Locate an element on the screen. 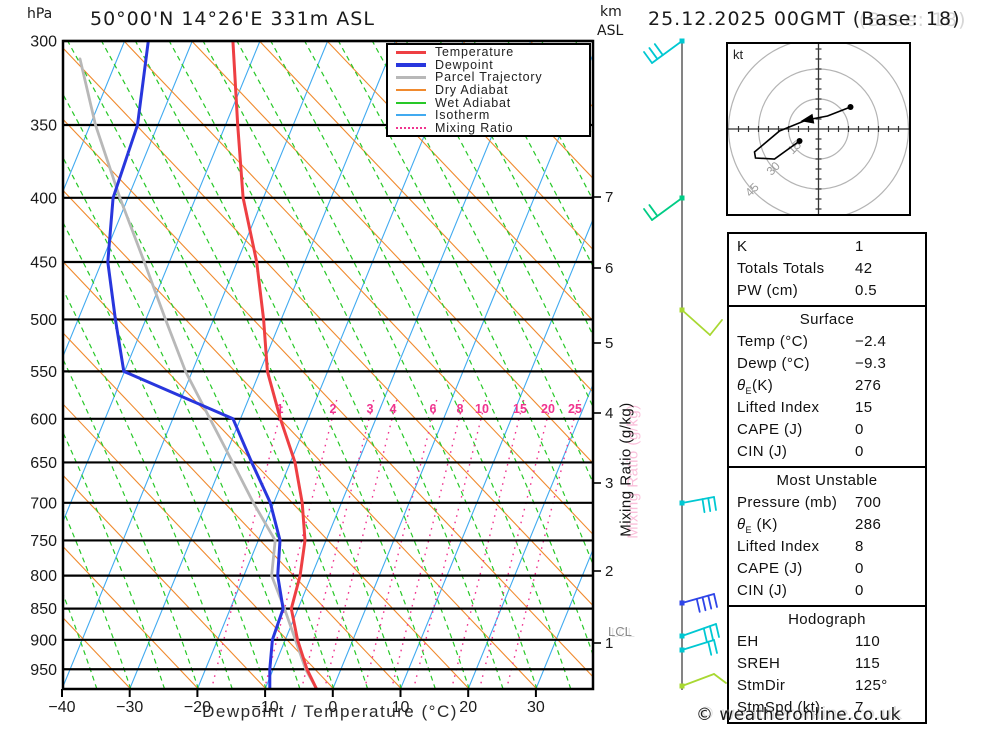 Image resolution: width=1000 pixels, height=733 pixels. pressure-unit-label: hPa is located at coordinates (40, 14).